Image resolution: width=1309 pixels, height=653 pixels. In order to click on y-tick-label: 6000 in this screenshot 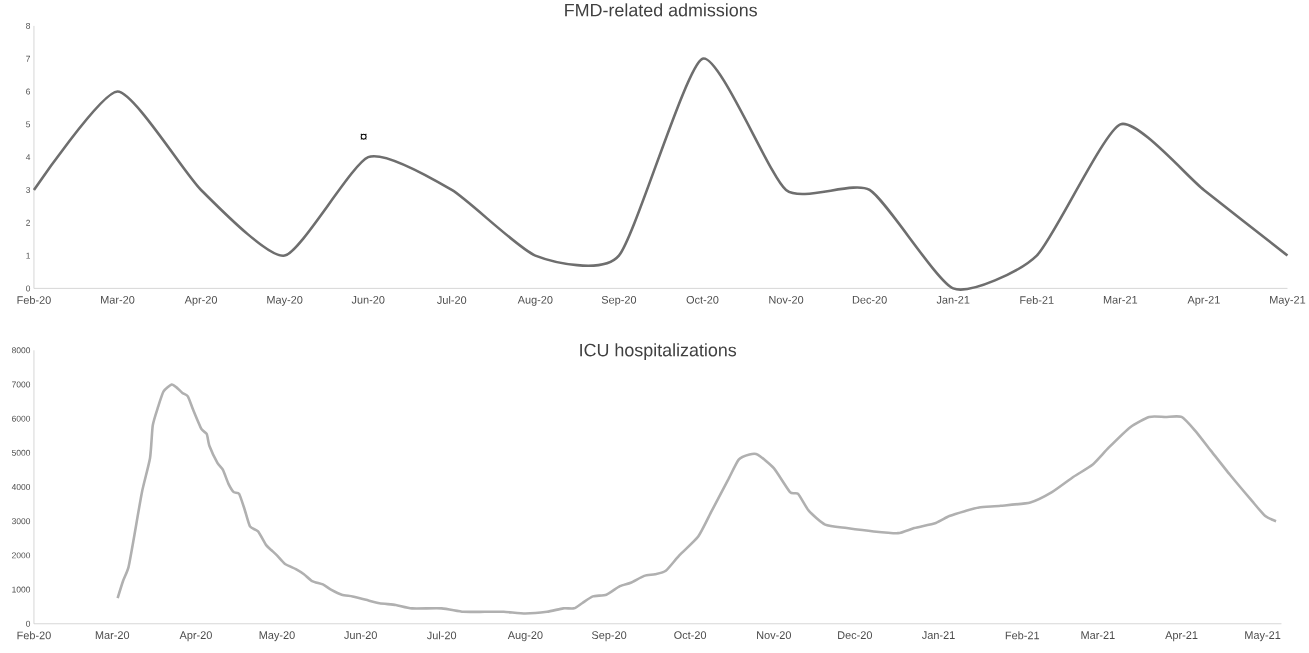, I will do `click(21, 418)`.